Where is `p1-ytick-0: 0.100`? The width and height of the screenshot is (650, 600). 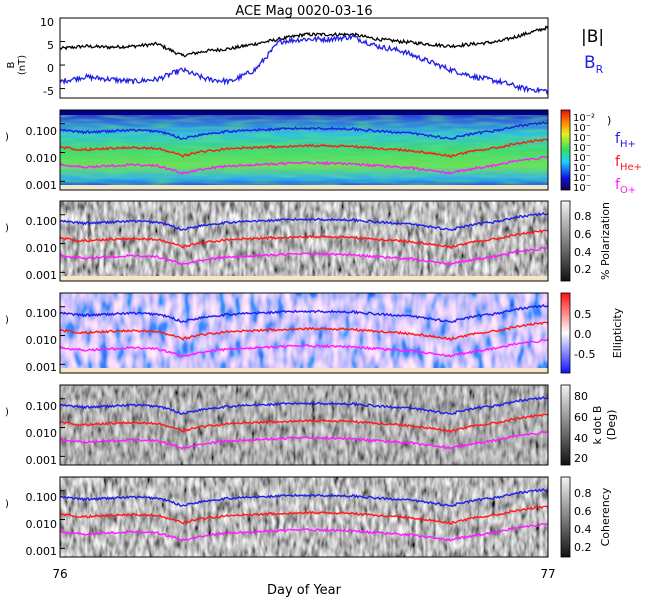
p1-ytick-0: 0.100 is located at coordinates (42, 131).